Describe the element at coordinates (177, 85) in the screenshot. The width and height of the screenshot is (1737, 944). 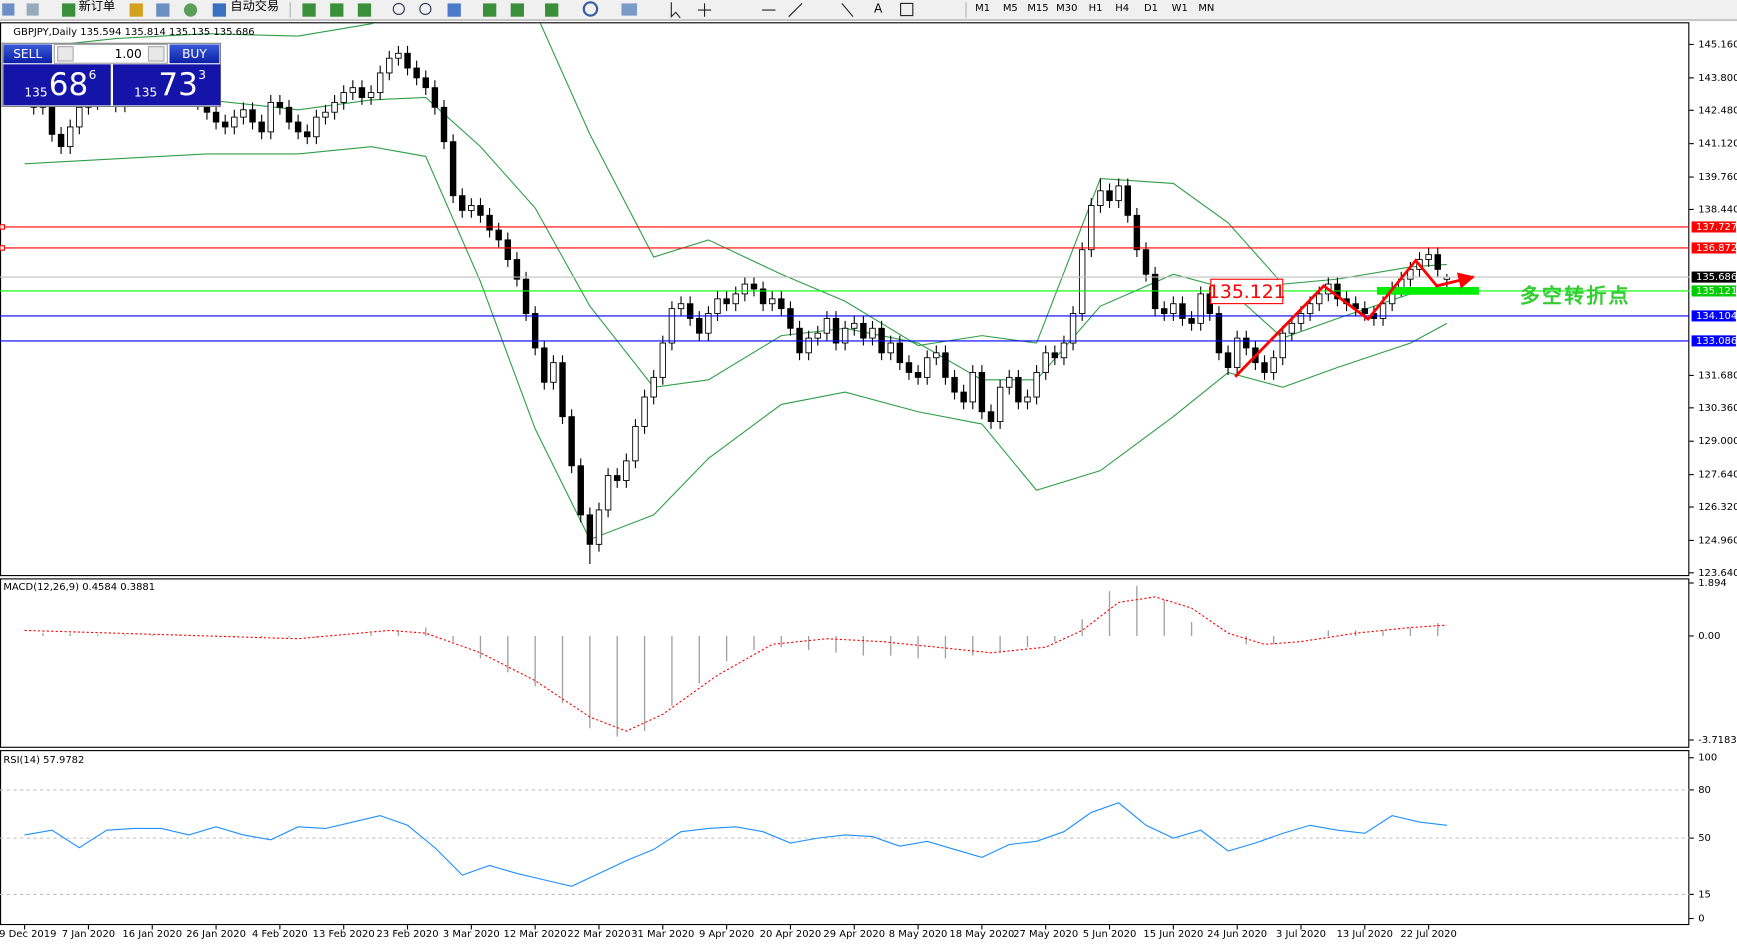
I see `ask-pips: 73` at that location.